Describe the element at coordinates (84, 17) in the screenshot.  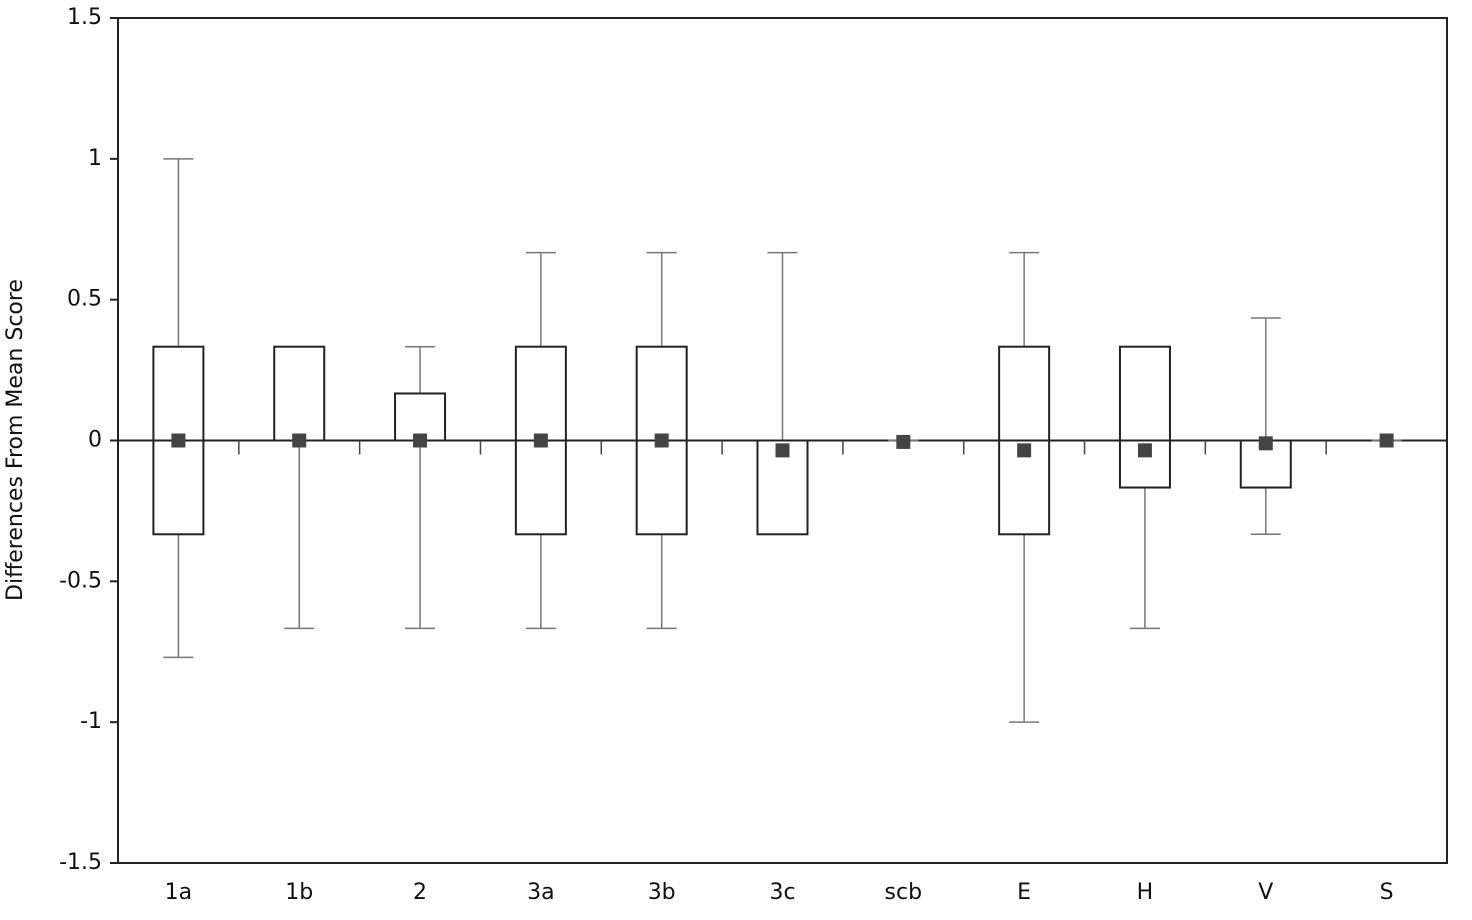
I see `y-tick-label: 1.5` at that location.